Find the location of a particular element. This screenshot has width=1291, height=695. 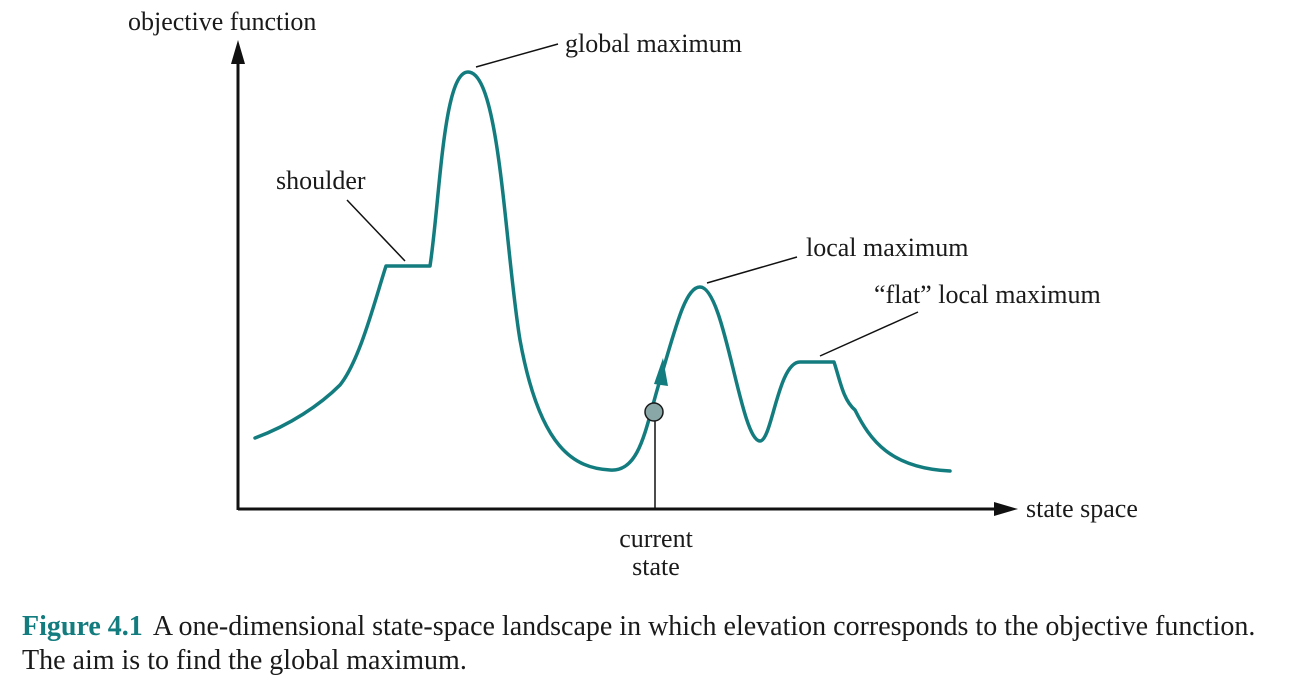

shoulder-leader is located at coordinates (376, 230).